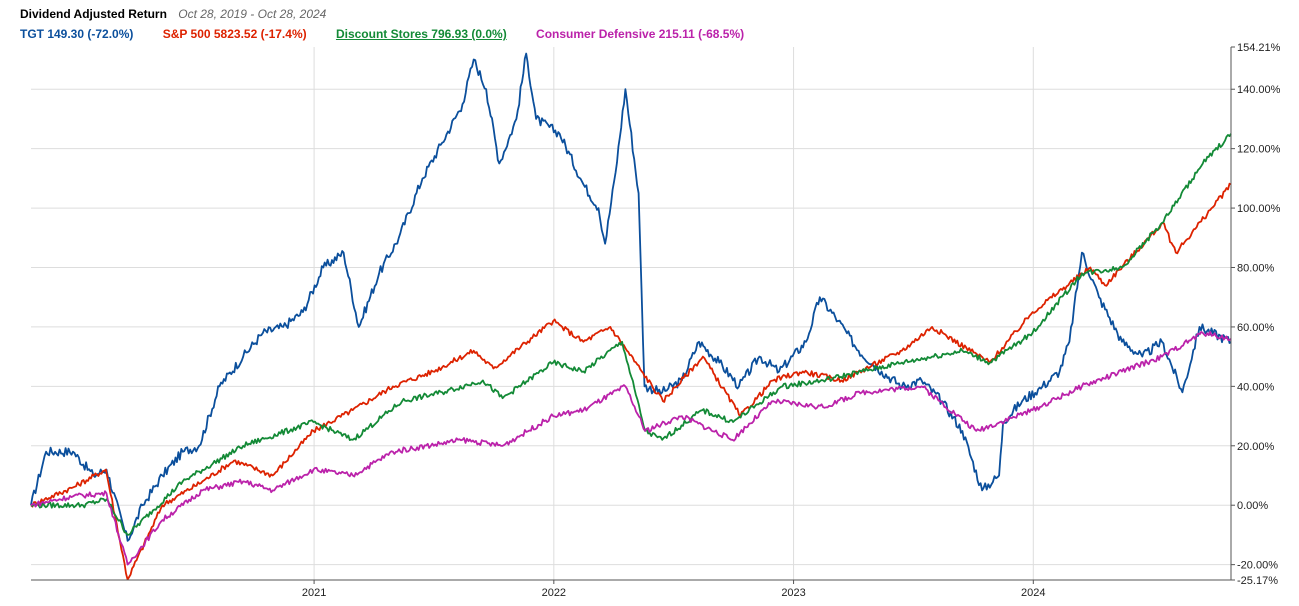  I want to click on x-tick-label: 2023, so click(793, 593).